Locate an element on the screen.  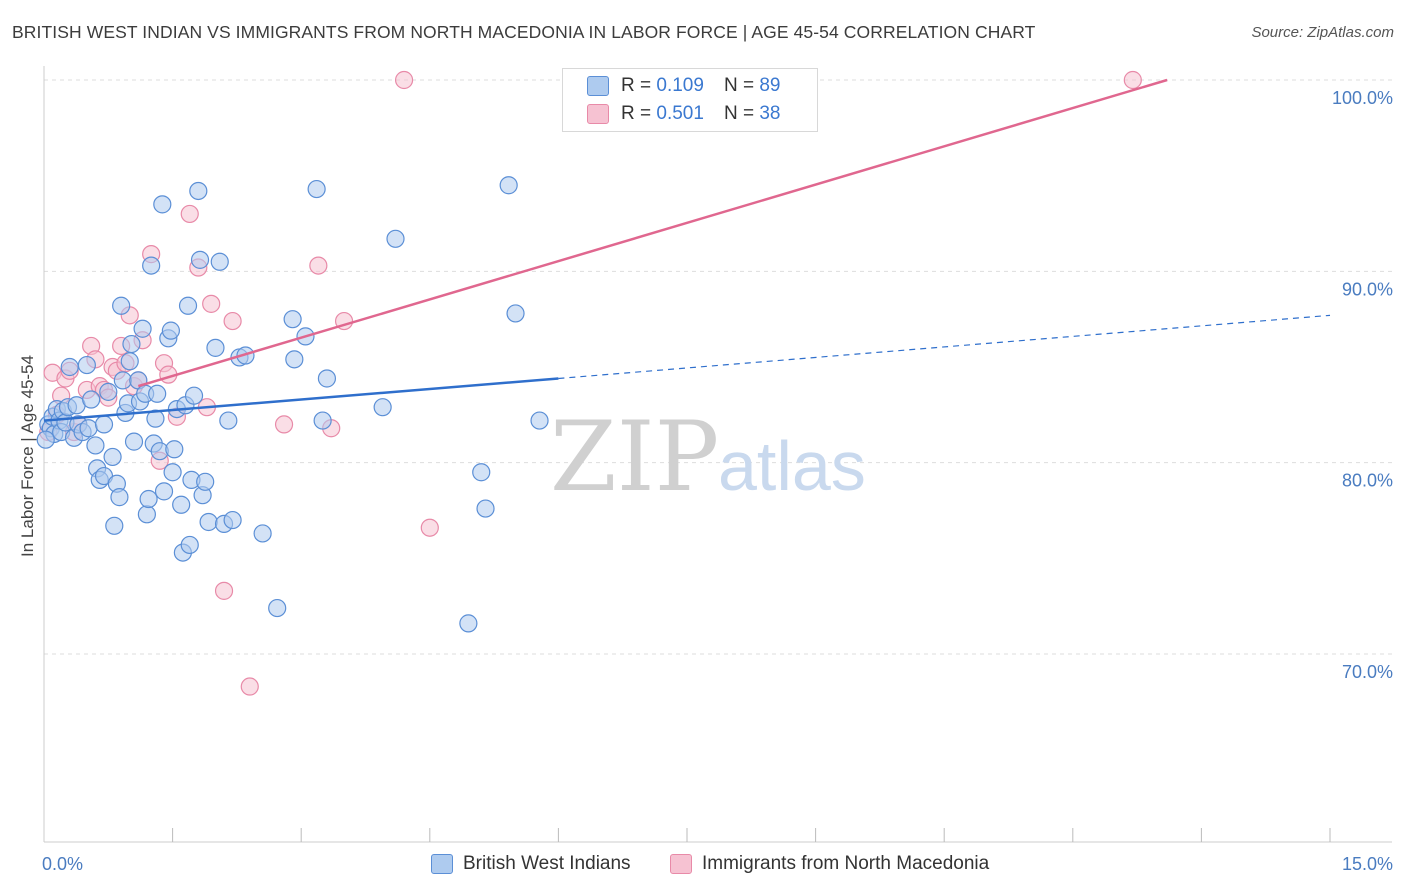
watermark-zip: ZIP is located at coordinates (634, 457).